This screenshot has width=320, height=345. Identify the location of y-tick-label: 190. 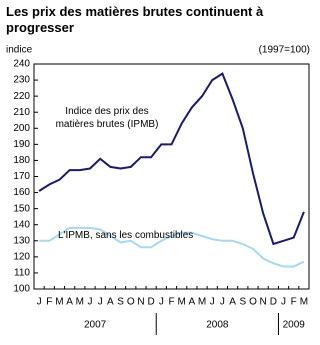
(21, 144).